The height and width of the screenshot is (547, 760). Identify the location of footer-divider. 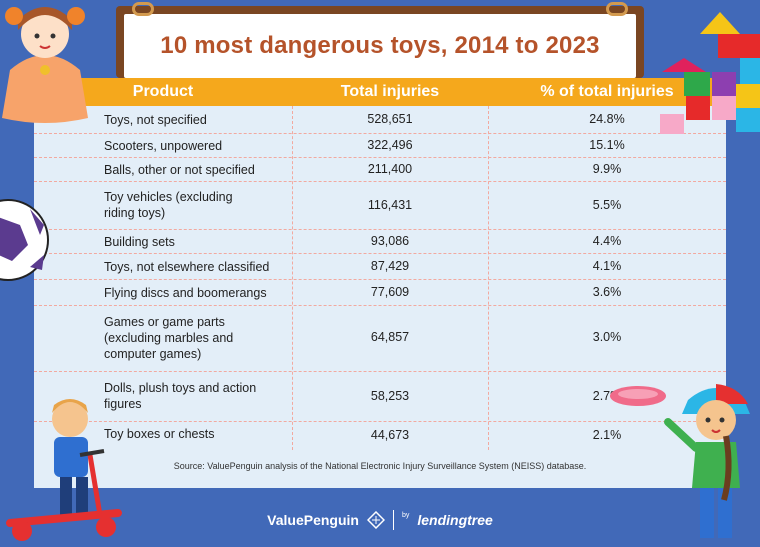
(393, 520).